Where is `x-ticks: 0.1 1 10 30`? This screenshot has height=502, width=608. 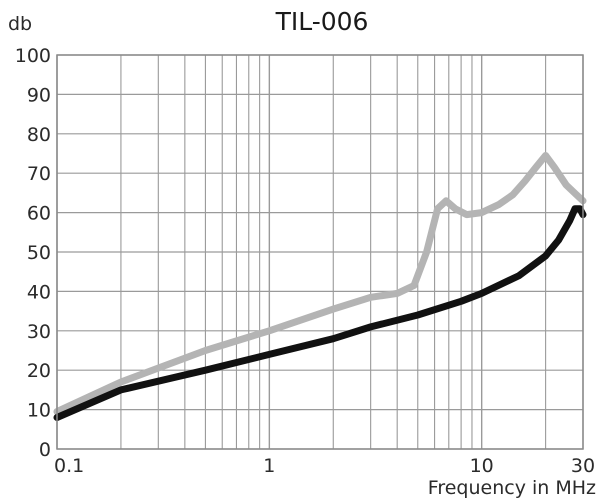
x-ticks: 0.1 1 10 30 is located at coordinates (324, 466).